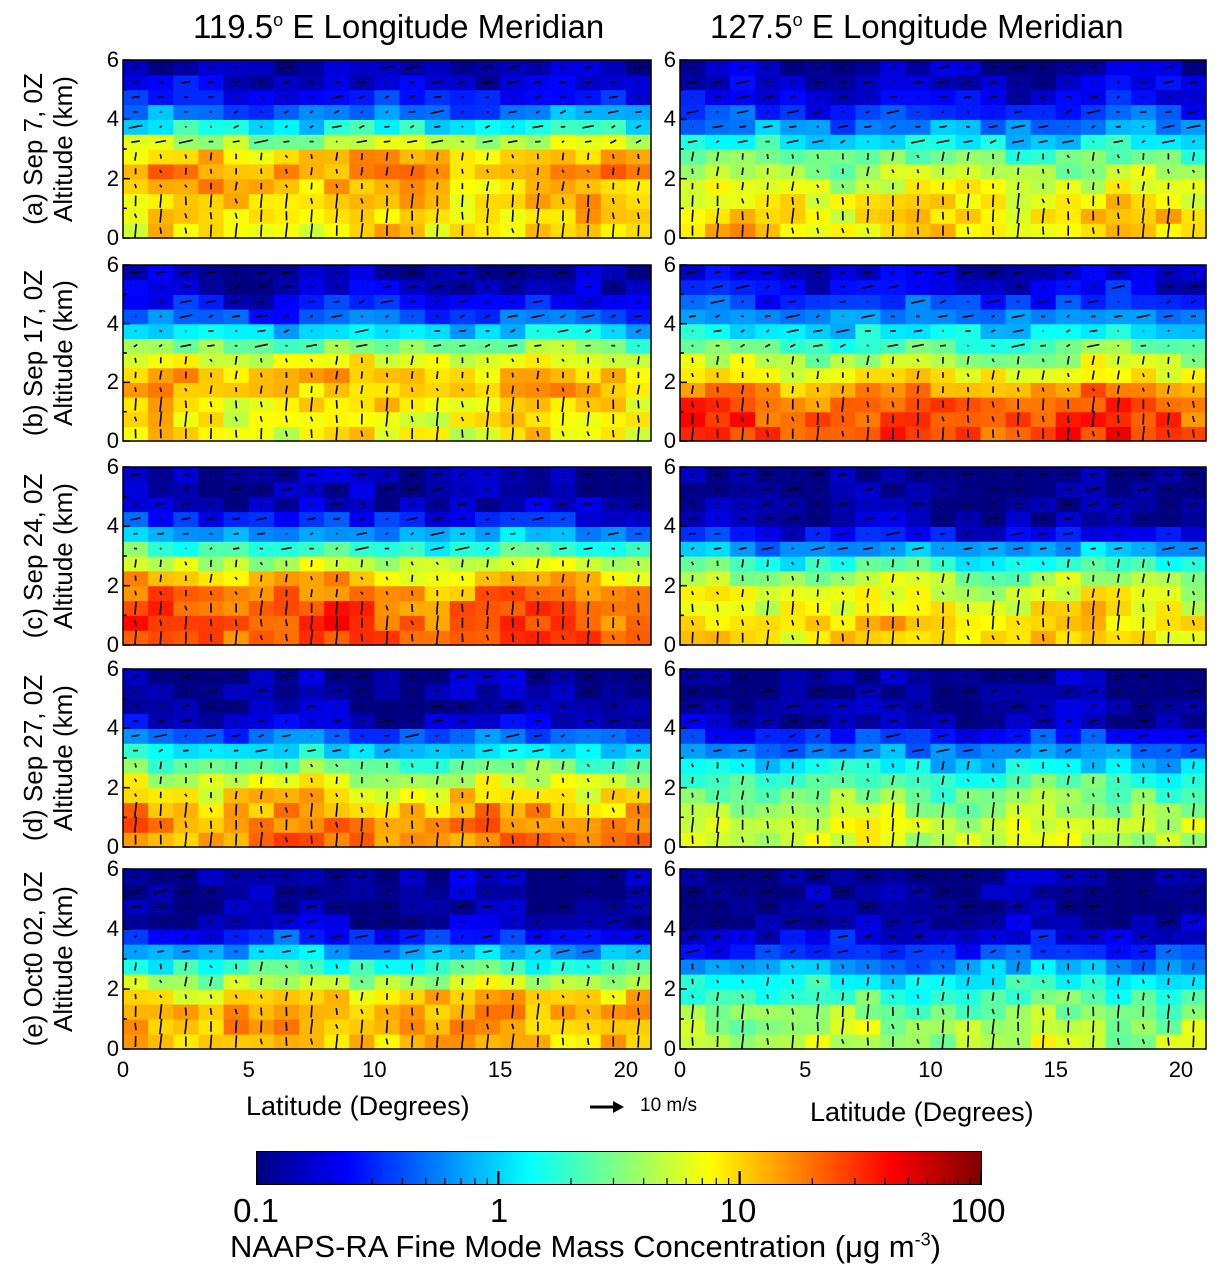 Image resolution: width=1219 pixels, height=1280 pixels. Describe the element at coordinates (233, 26) in the screenshot. I see `column-title-left-main: 119.5` at that location.